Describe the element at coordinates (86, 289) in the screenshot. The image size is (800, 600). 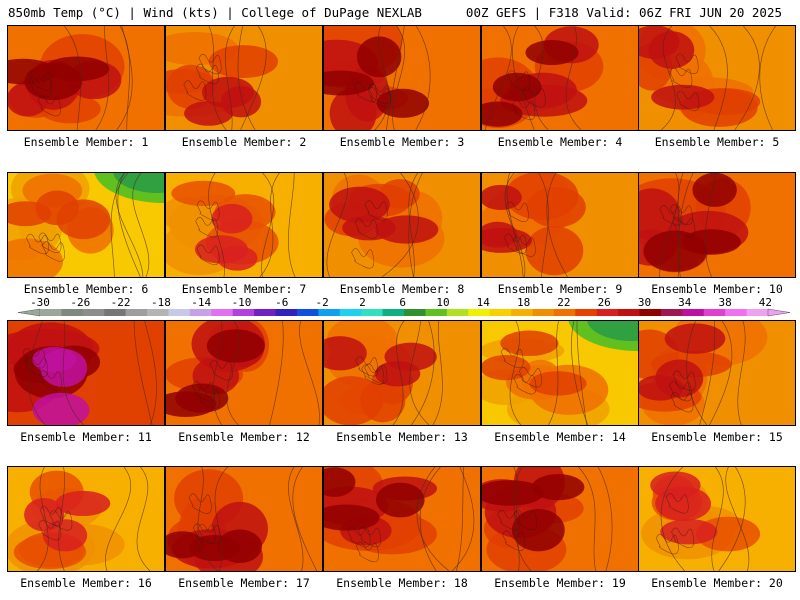
I see `ensemble-member-label: Ensemble Member: 6` at that location.